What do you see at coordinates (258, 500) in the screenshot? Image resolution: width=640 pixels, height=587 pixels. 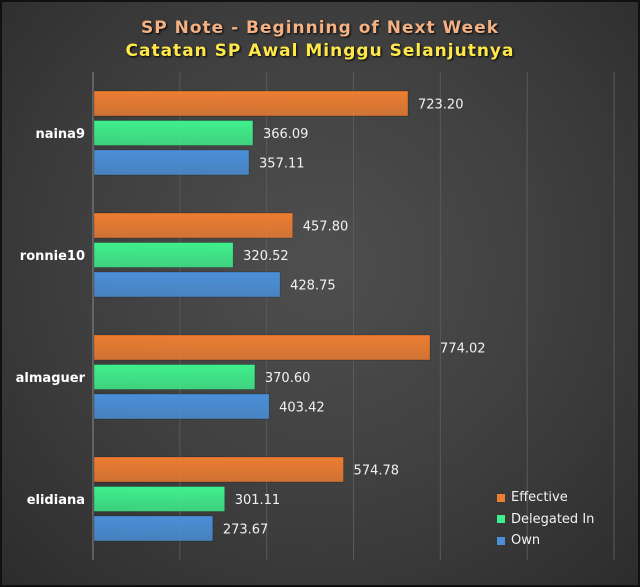 I see `value-label-delegated-in-elidiana: 301.11` at bounding box center [258, 500].